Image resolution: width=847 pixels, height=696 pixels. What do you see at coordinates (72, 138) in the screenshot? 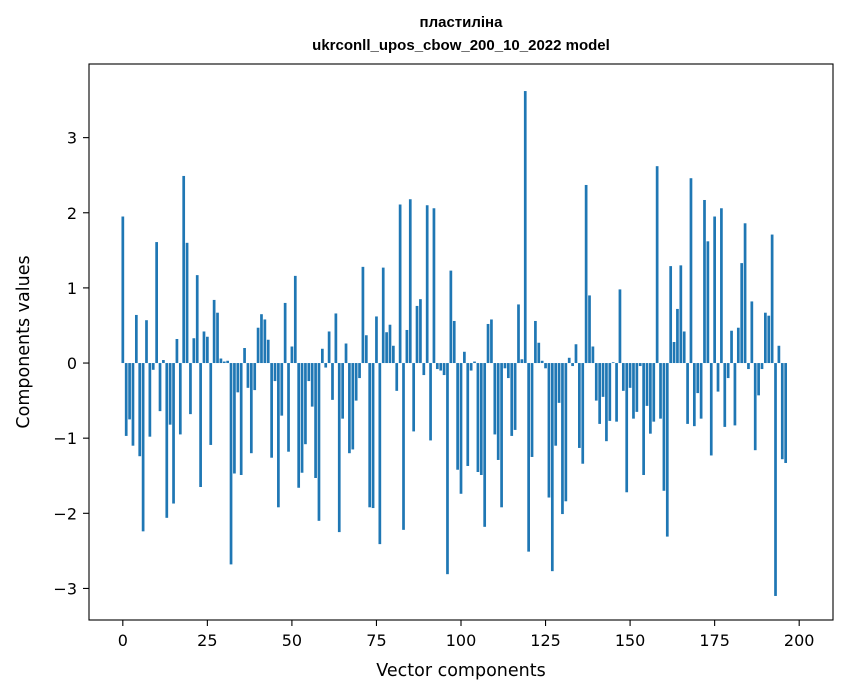
I see `y-tick-label: 3` at bounding box center [72, 138].